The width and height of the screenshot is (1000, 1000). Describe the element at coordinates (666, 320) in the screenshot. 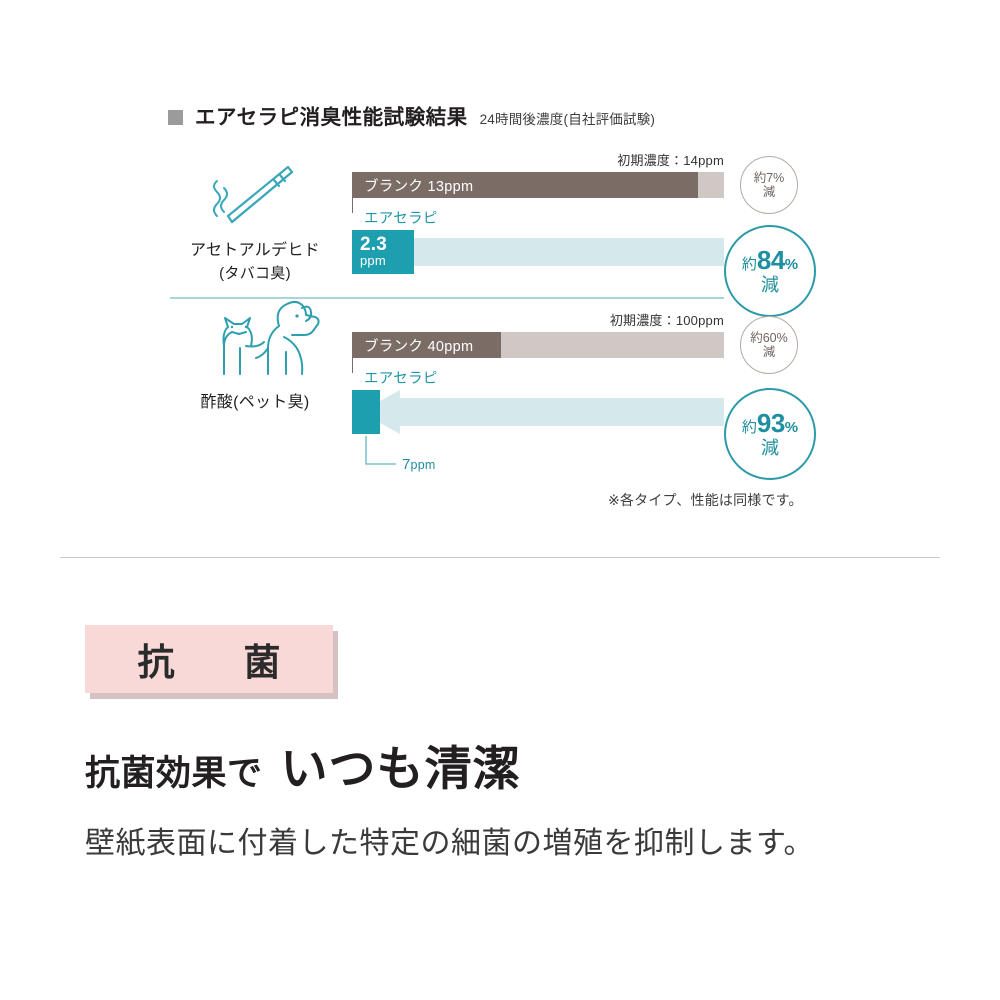

I see `initial-concentration-label: 初期濃度：100ppm` at that location.